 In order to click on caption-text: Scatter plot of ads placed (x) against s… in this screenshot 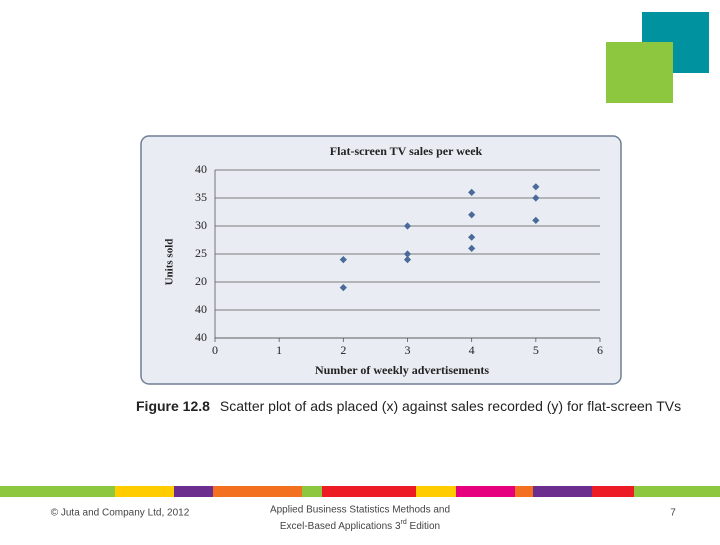, I will do `click(450, 406)`.